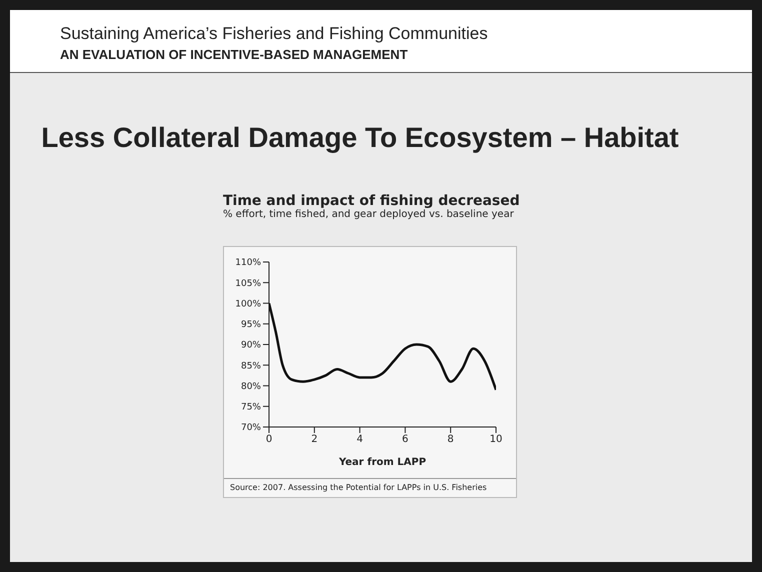 The width and height of the screenshot is (762, 572). Describe the element at coordinates (360, 138) in the screenshot. I see `text: Less Collateral Damage To Ecosystem – Habitat` at that location.